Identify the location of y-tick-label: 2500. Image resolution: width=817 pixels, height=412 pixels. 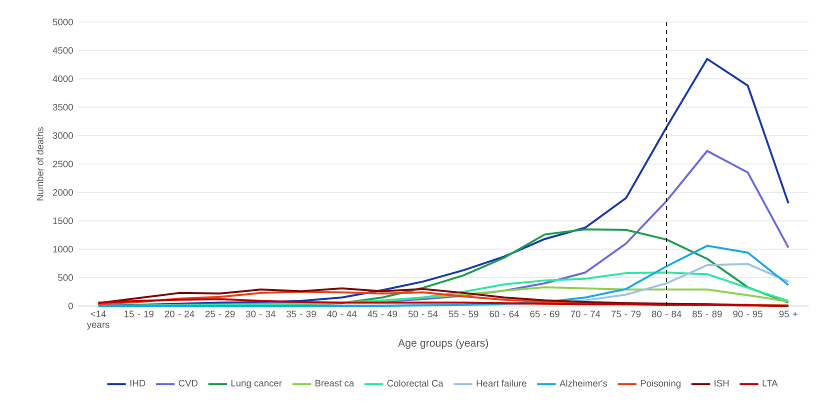
(62, 164).